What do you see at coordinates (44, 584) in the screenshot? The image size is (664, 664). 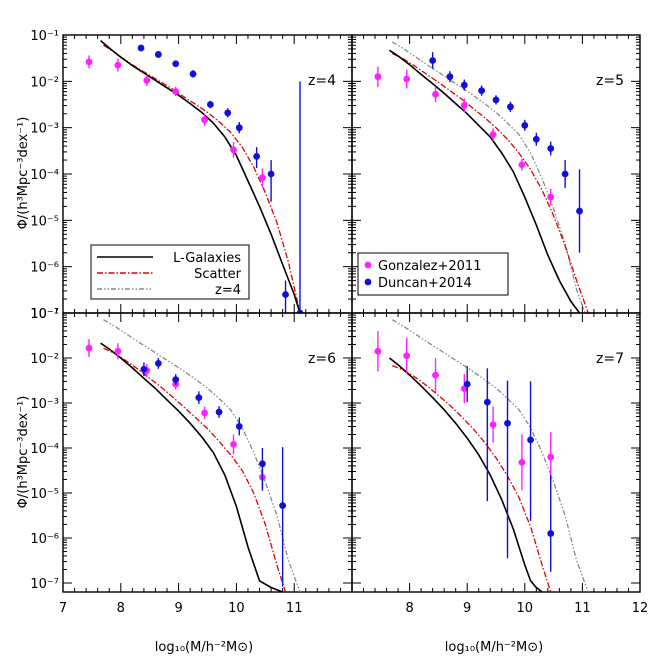 I see `y-tick-label: 10⁻⁷` at bounding box center [44, 584].